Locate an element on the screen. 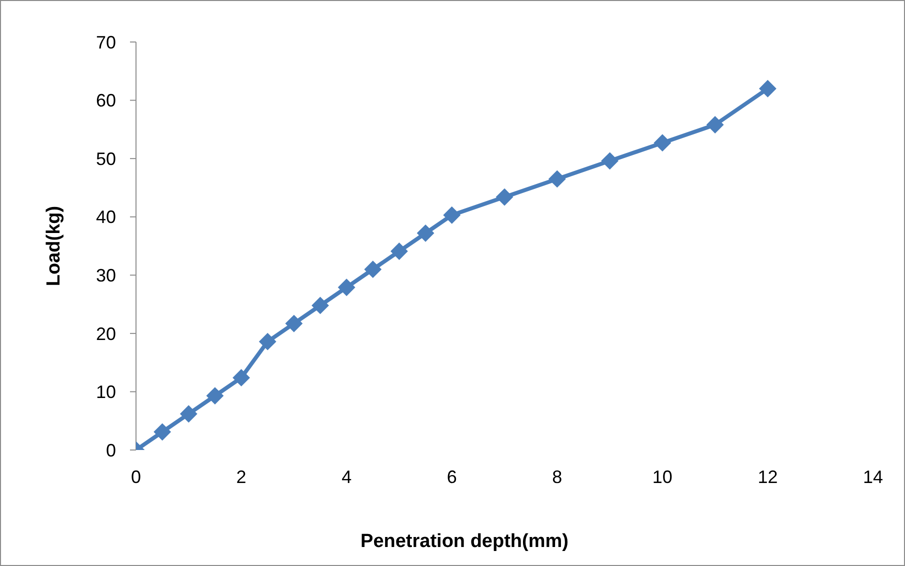  x-tick-label: 10 is located at coordinates (662, 476).